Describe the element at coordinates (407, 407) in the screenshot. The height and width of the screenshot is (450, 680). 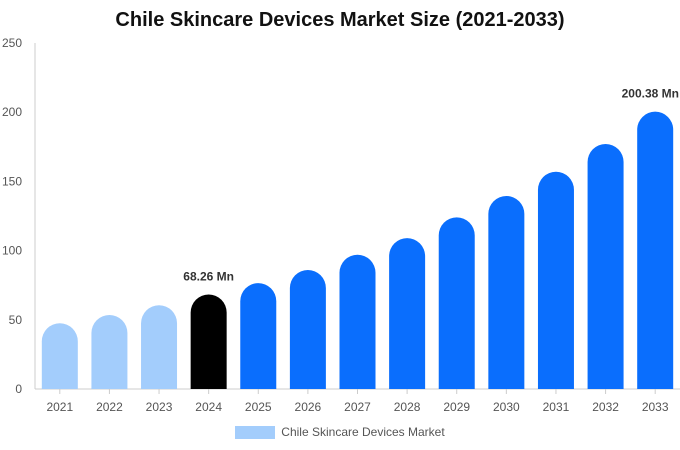
I see `x-tick-label: 2028` at that location.